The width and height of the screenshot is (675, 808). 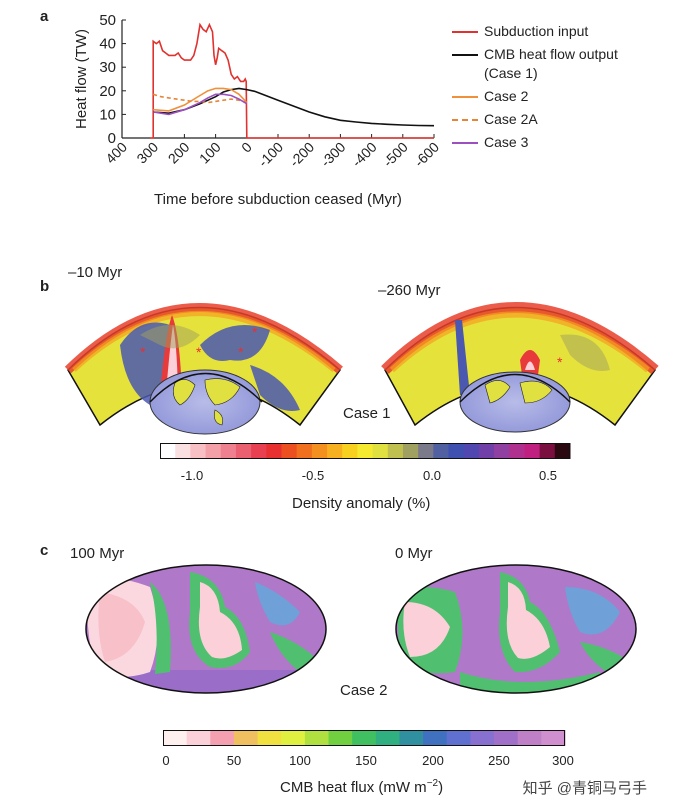 What do you see at coordinates (584, 788) in the screenshot?
I see `watermark: 知乎 @青铜马弓手` at bounding box center [584, 788].